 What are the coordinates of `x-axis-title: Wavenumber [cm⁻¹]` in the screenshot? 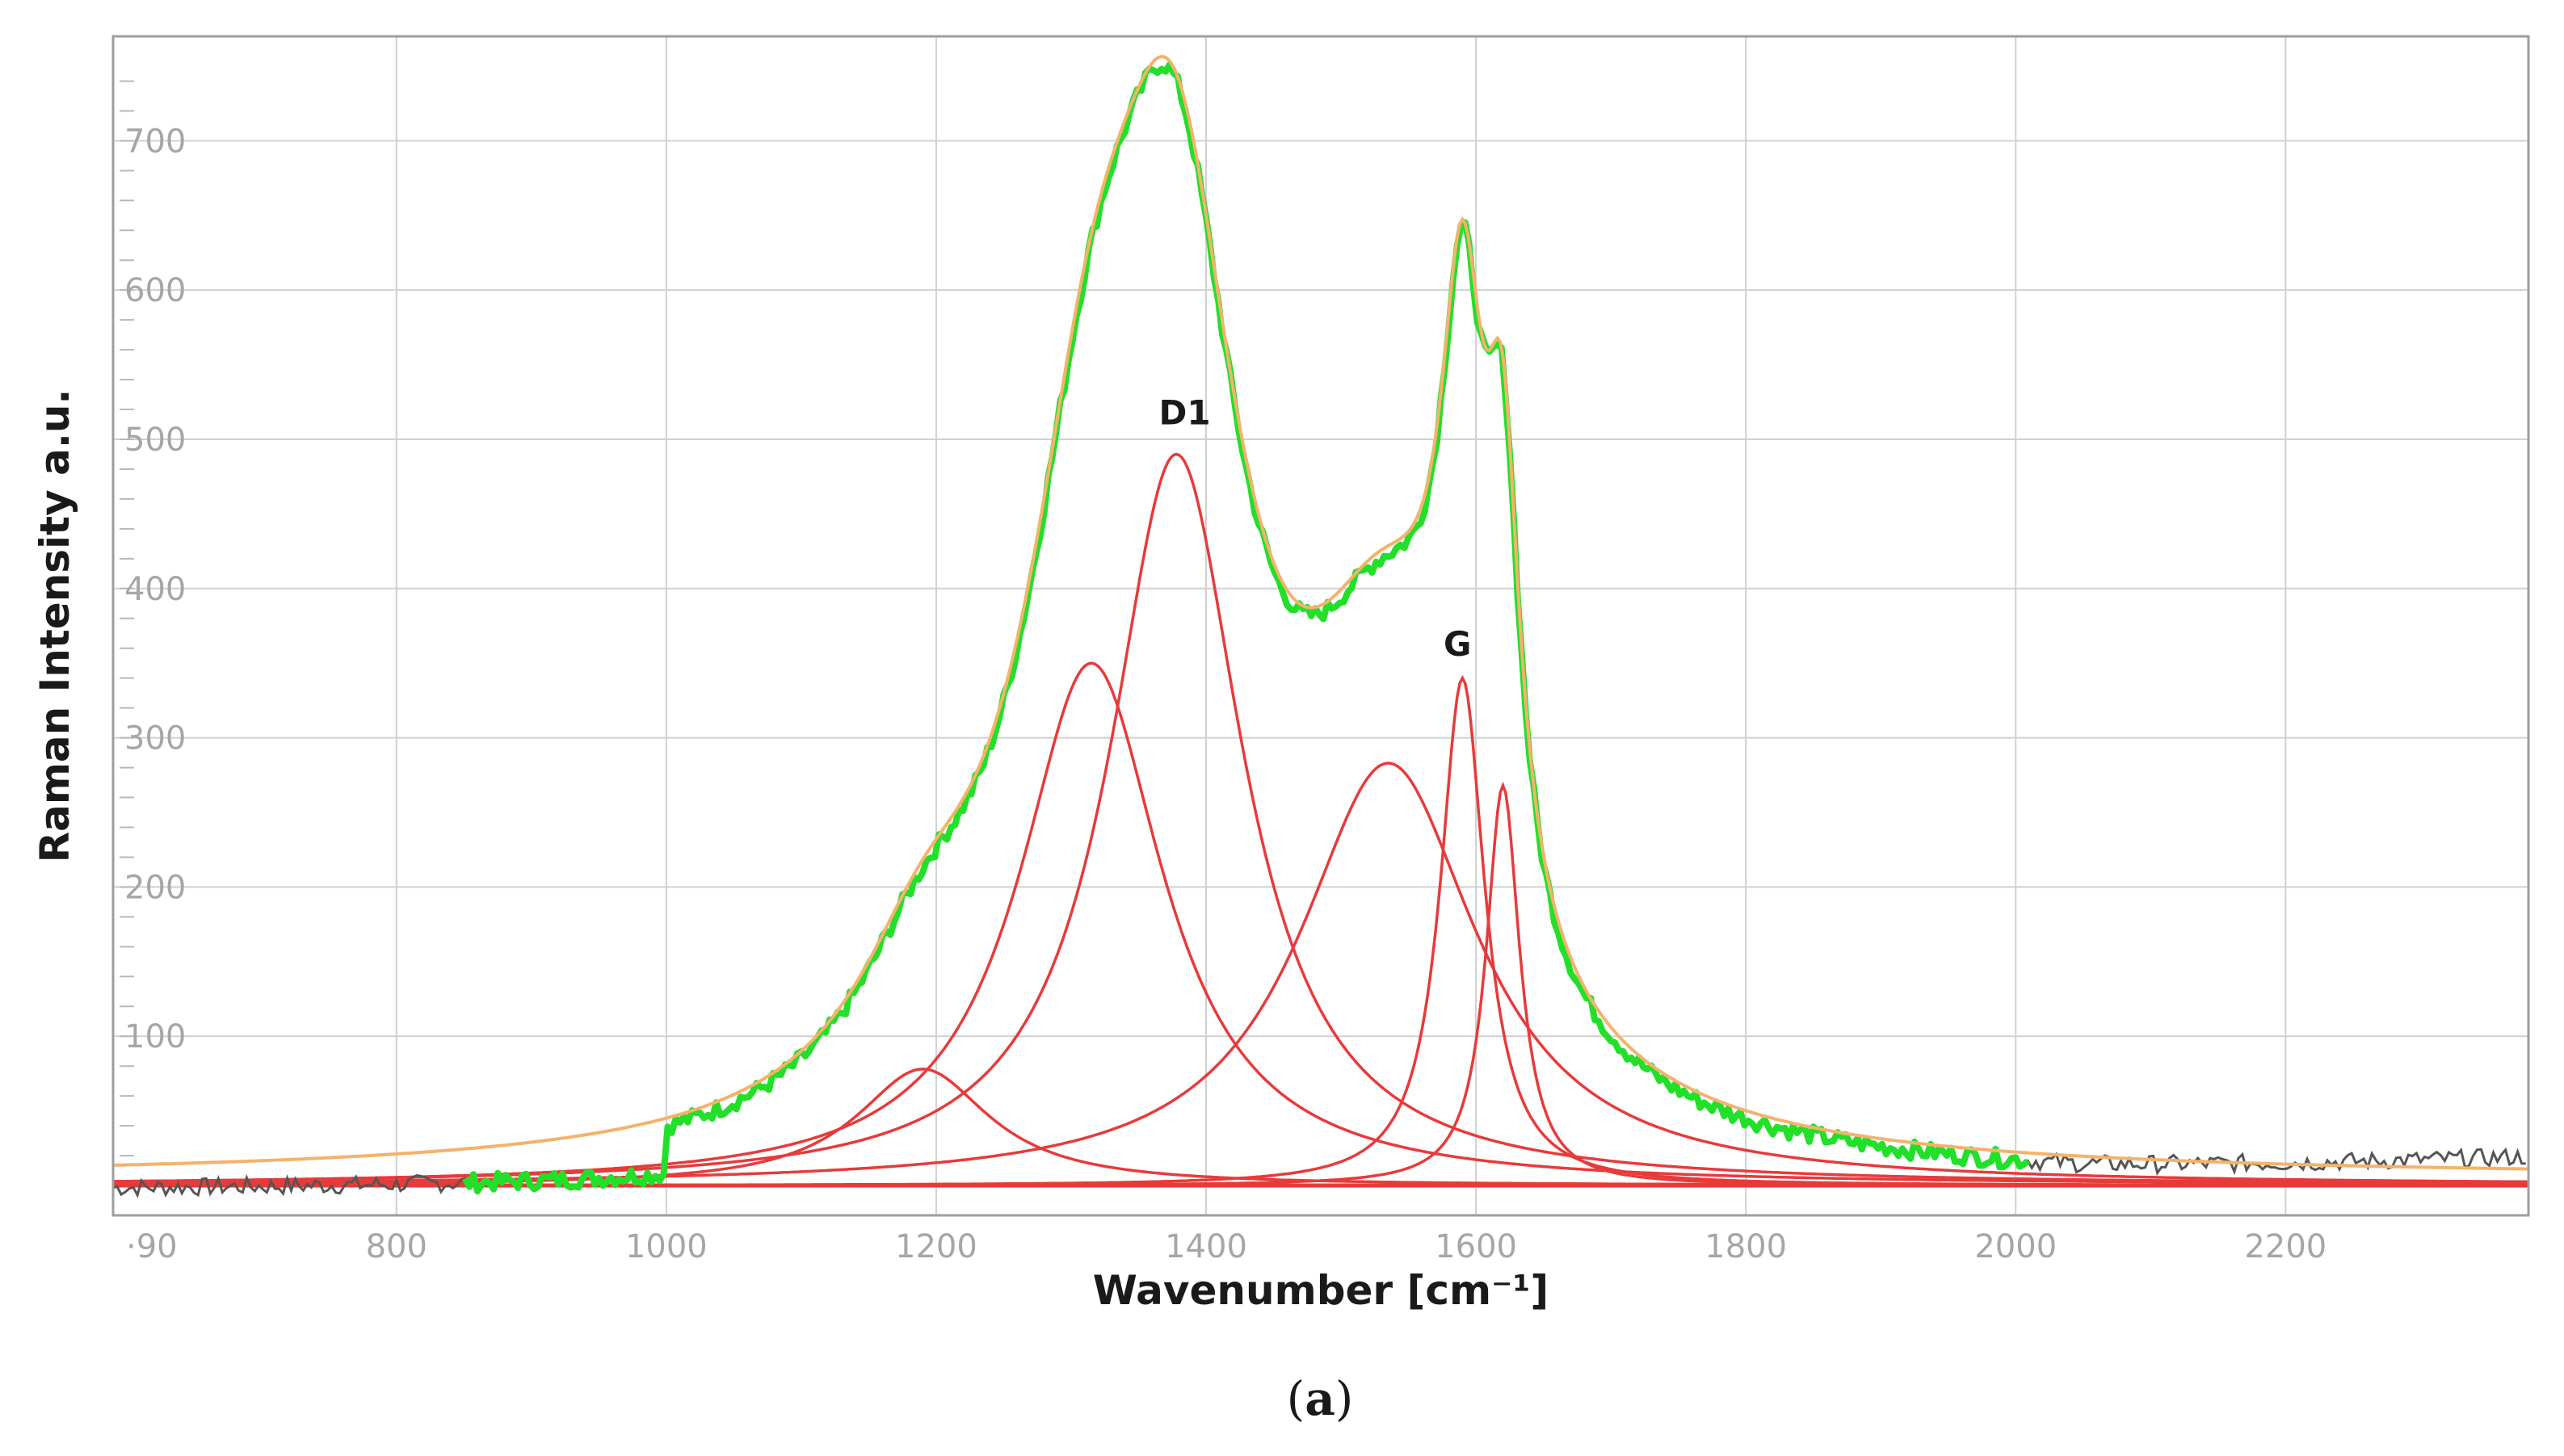 It's located at (1321, 1290).